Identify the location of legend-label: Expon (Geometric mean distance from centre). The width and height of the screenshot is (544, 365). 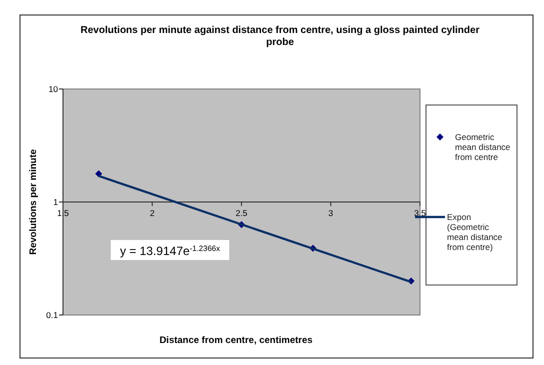
(475, 232).